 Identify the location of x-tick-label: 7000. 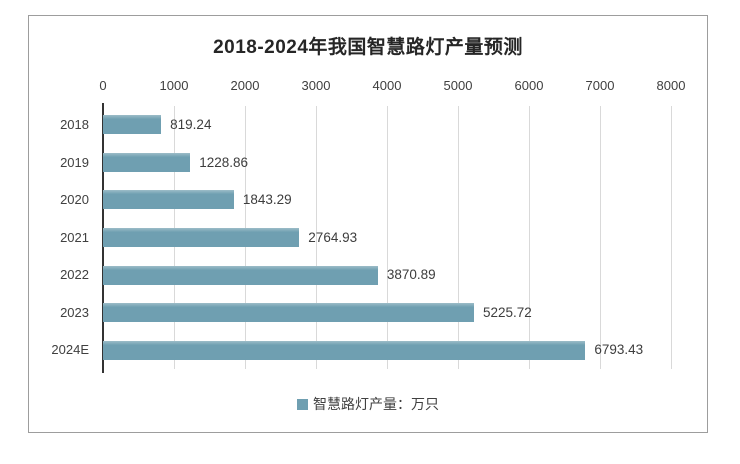
(600, 85).